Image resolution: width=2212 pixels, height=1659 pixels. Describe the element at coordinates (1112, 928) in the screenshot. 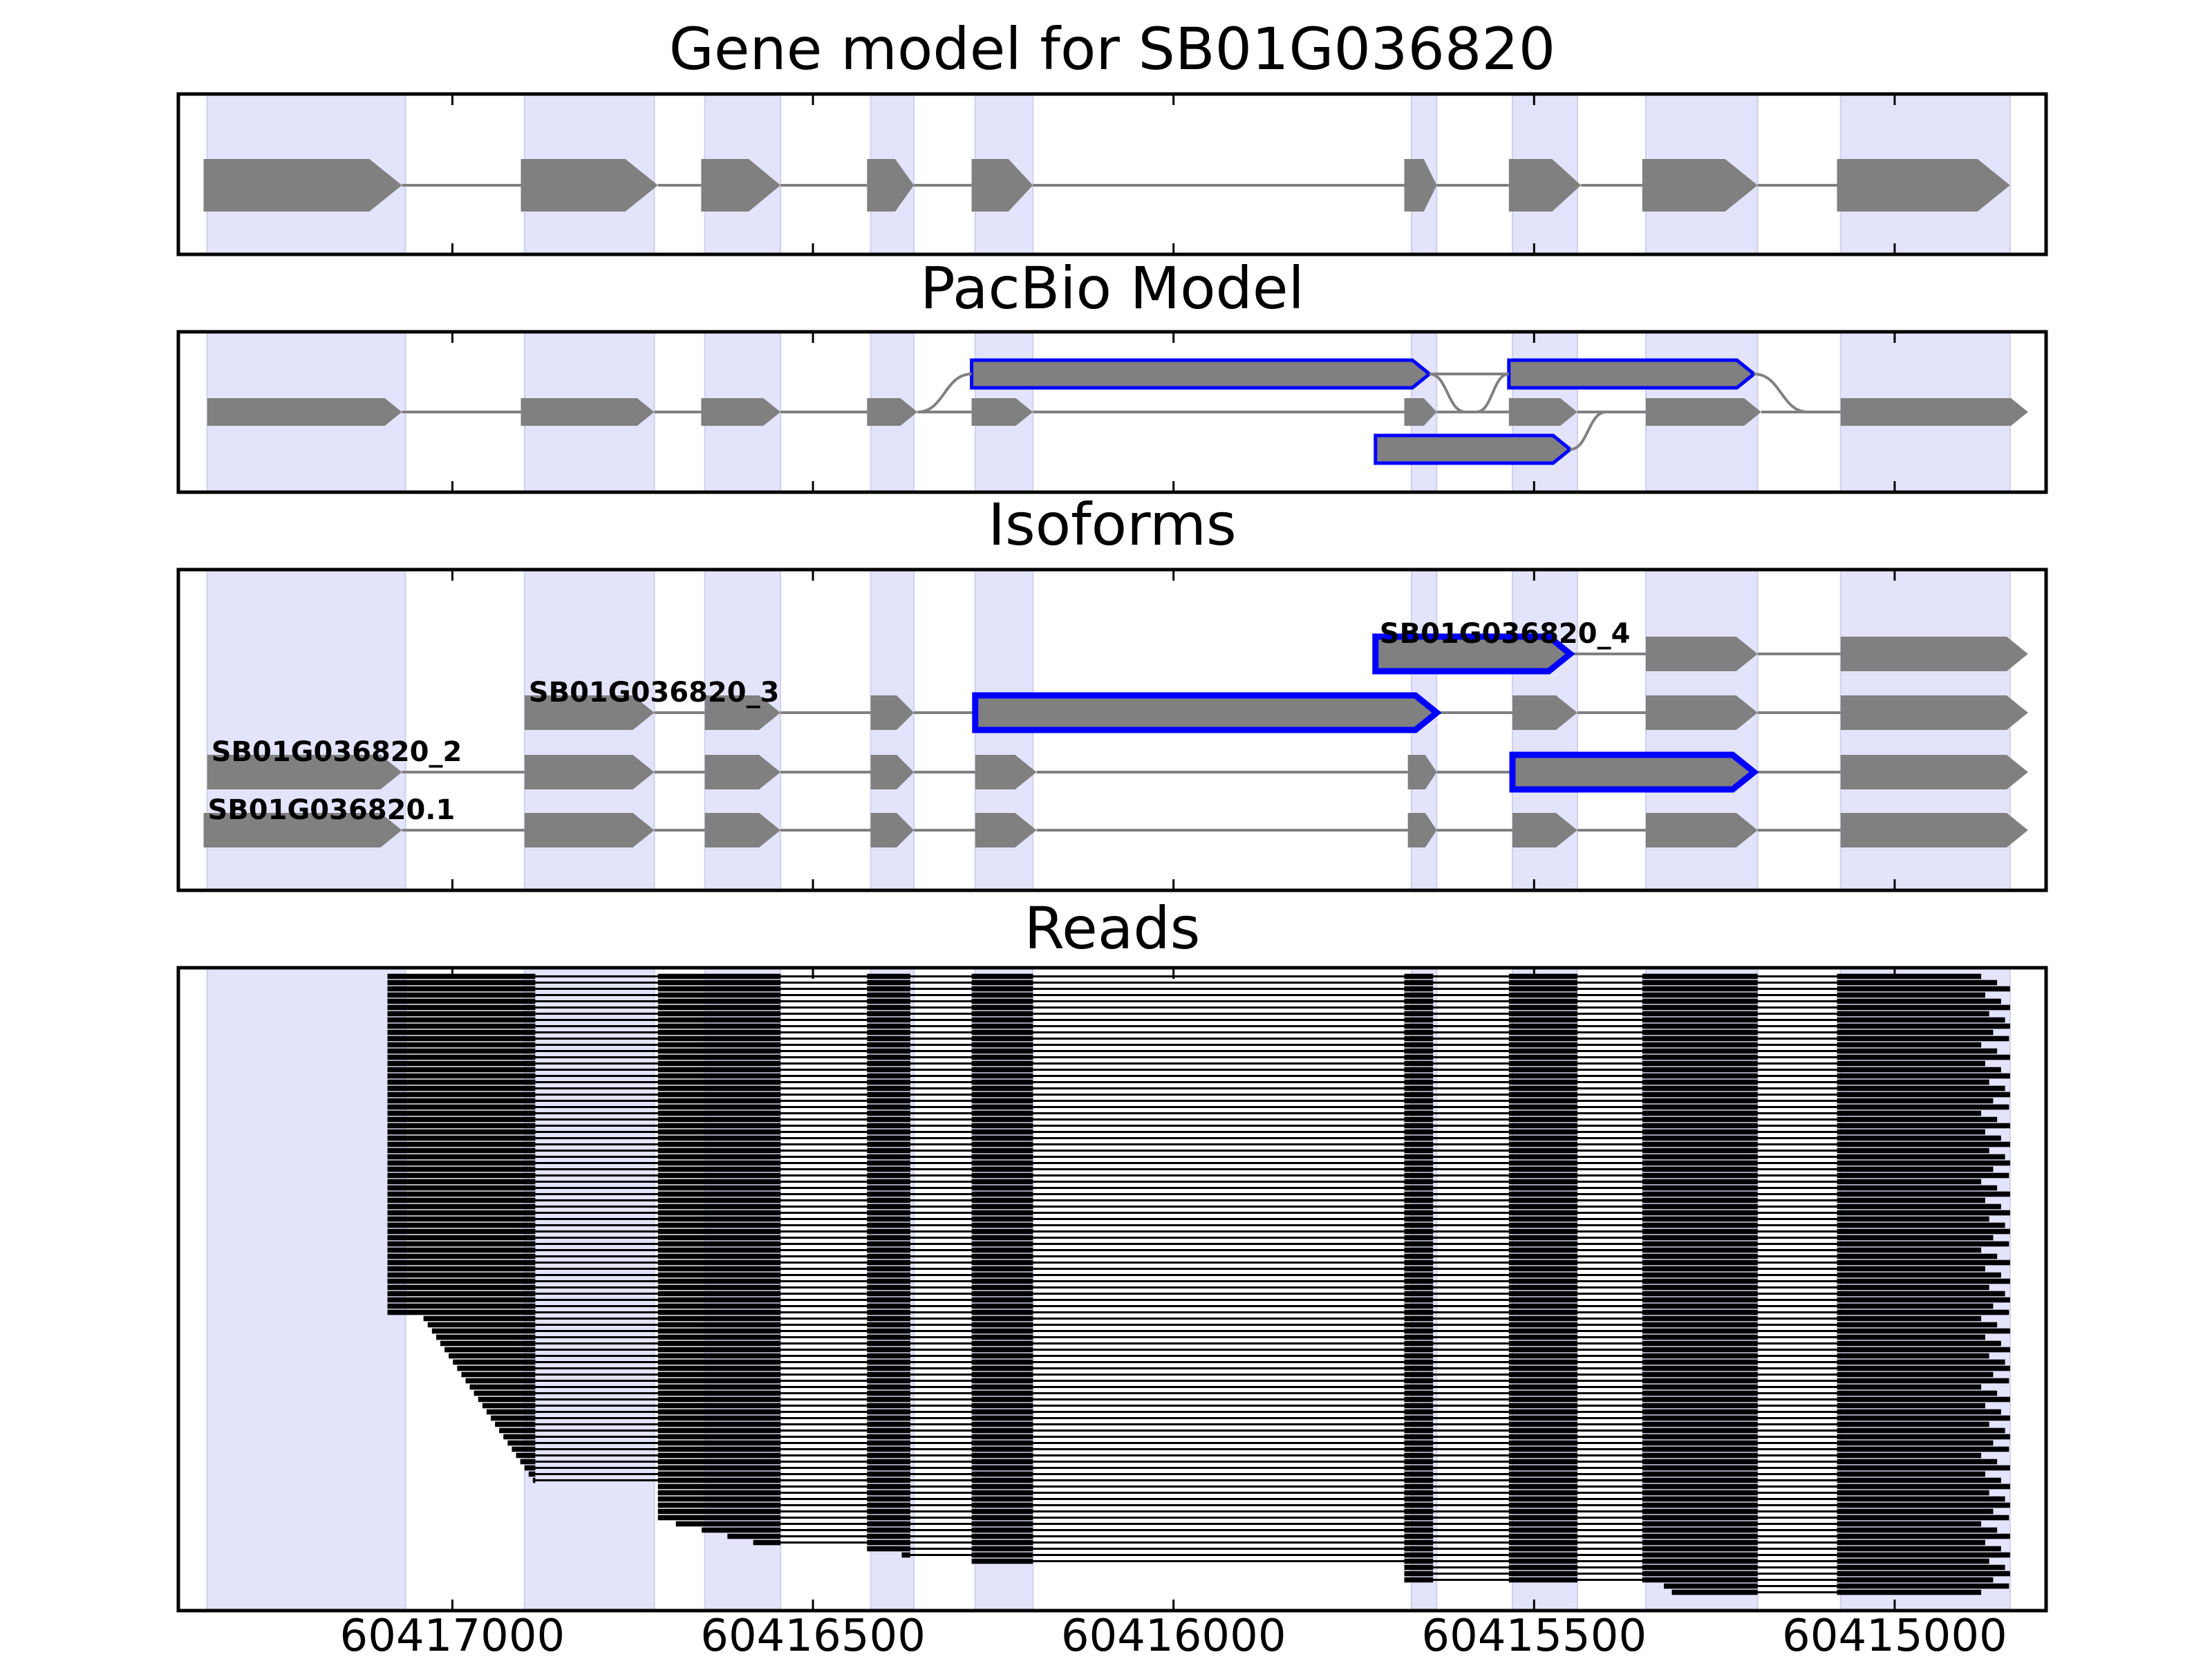

I see `panel-title: Reads` at that location.